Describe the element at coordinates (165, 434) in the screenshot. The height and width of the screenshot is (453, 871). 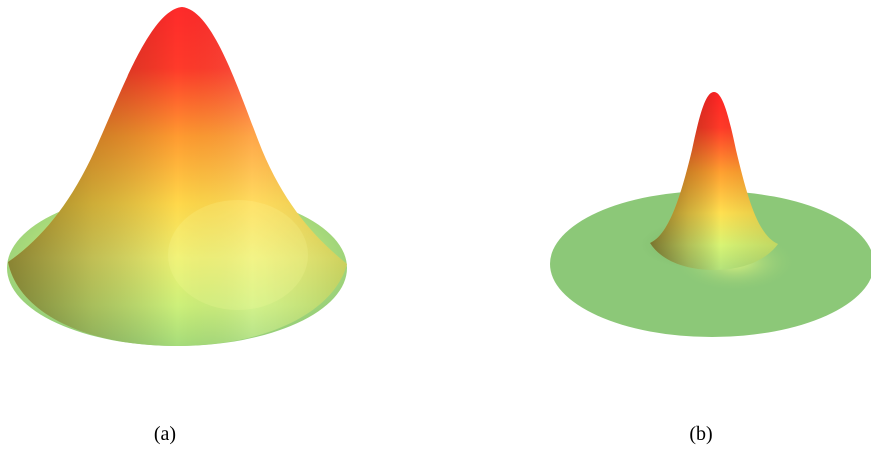
I see `caption-a: (a)` at that location.